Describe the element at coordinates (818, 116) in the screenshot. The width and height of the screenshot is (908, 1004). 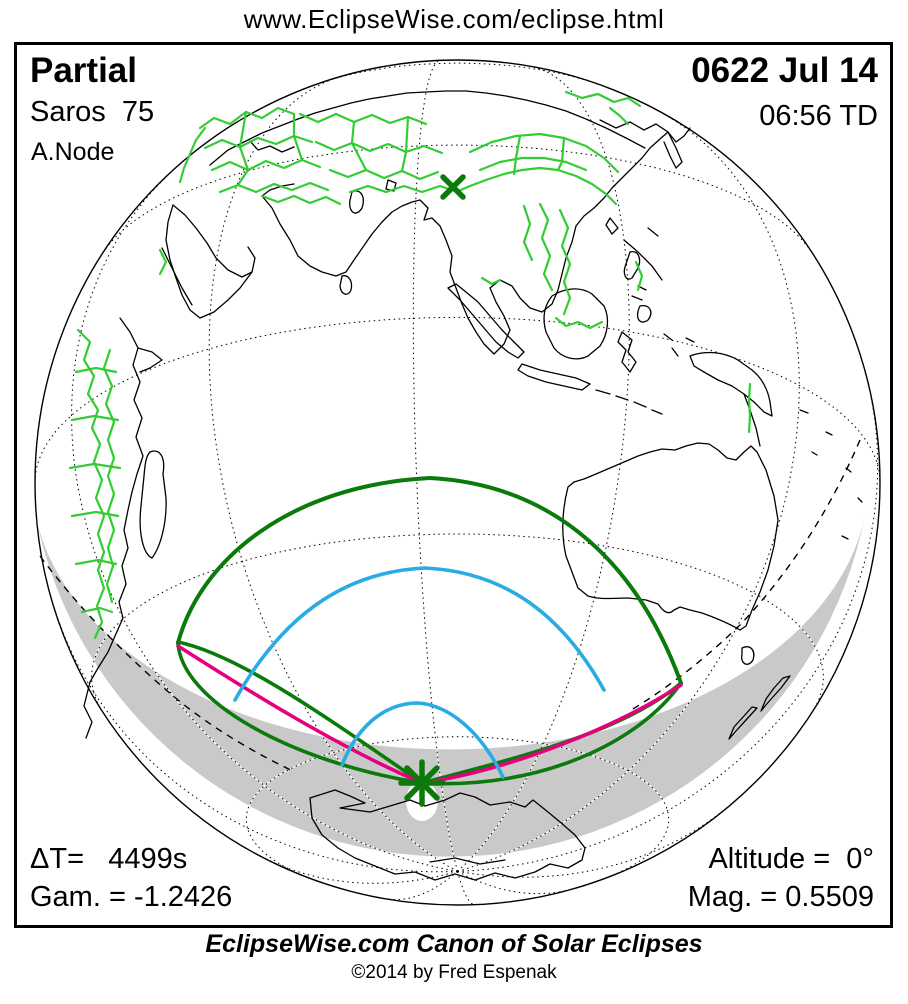
I see `time-label: 06:56 TD` at that location.